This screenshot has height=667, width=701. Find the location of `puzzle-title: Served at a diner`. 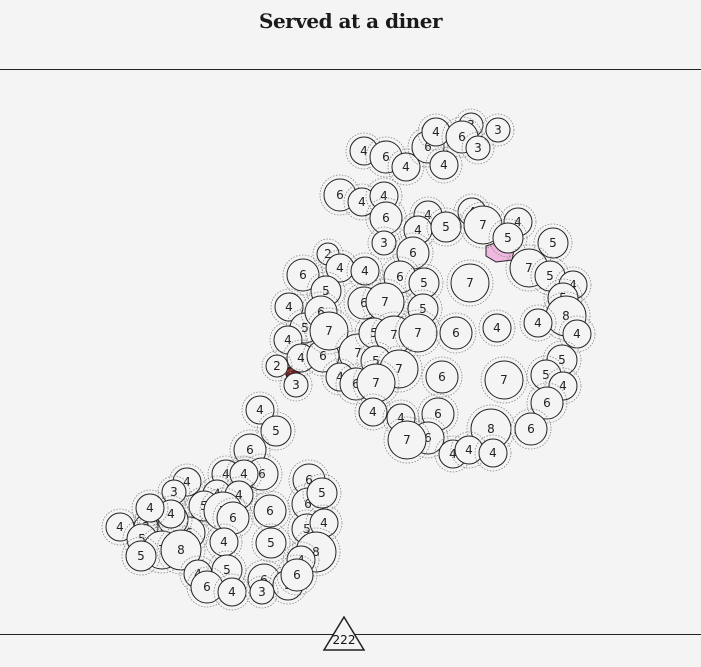

puzzle-title: Served at a diner is located at coordinates (350, 20).